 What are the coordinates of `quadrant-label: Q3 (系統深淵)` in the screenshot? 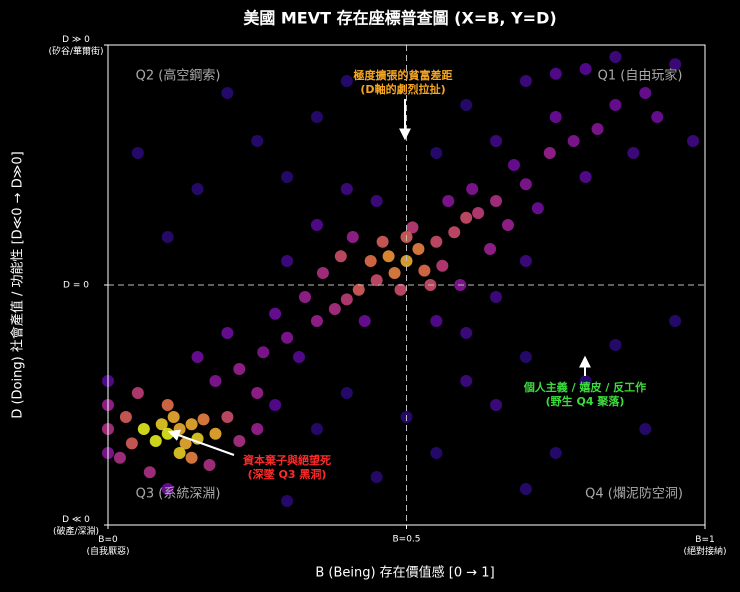 It's located at (178, 494).